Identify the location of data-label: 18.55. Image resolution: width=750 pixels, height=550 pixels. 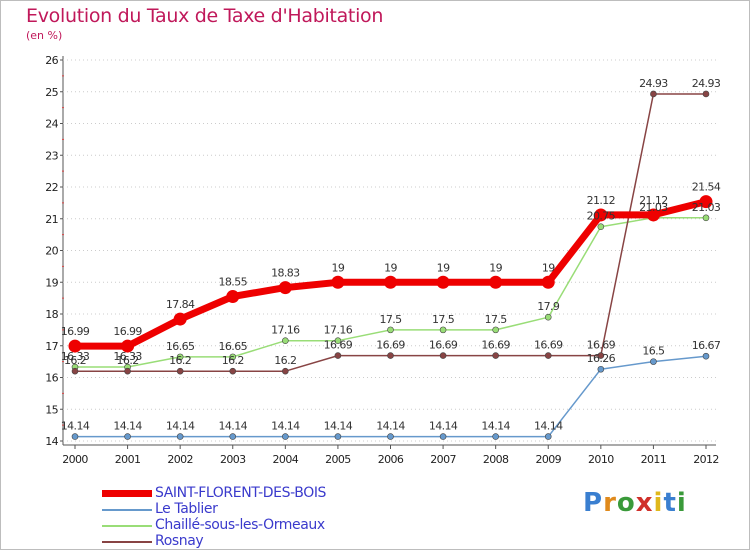
(233, 282).